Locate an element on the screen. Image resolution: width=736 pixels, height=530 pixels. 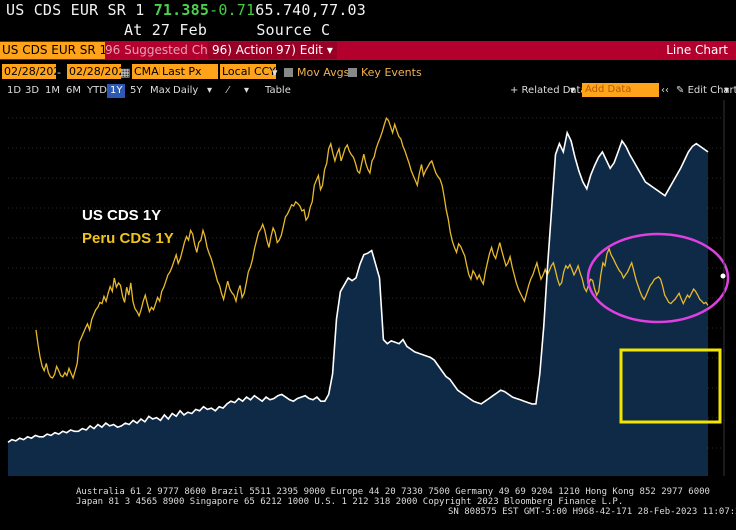
mov-avgs-toggle: Mov Avgs is located at coordinates (316, 72).